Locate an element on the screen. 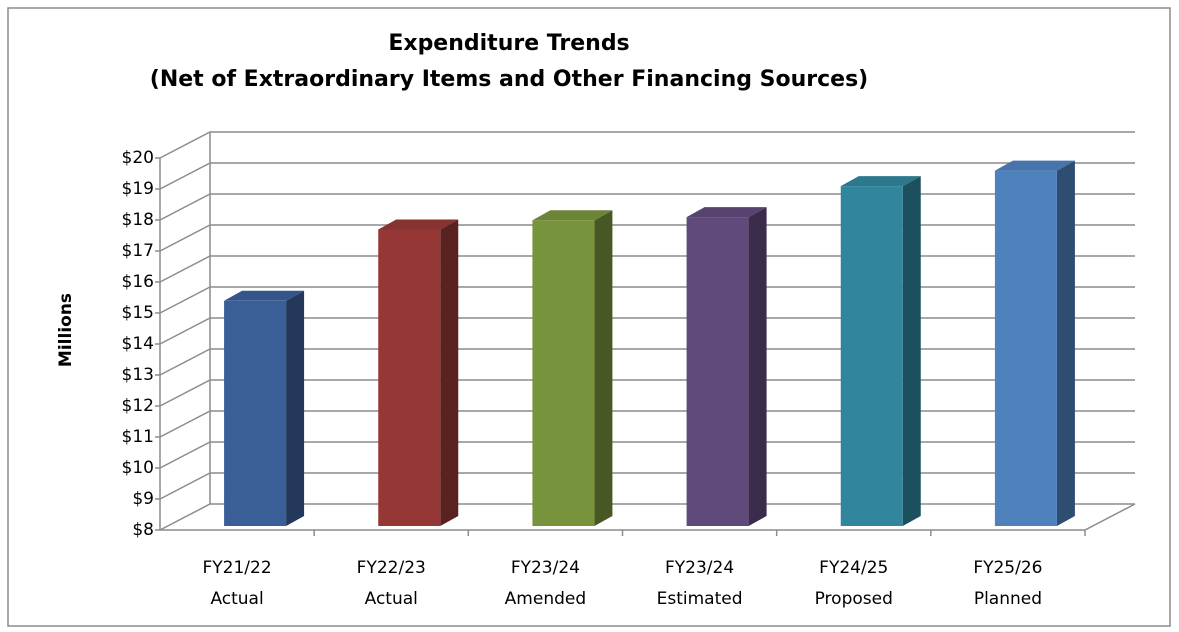  y-tick-label: $20 is located at coordinates (138, 158).